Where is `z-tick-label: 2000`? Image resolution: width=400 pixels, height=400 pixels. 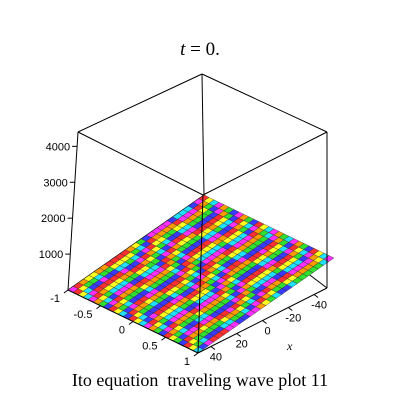
z-tick-label: 2000 is located at coordinates (53, 219).